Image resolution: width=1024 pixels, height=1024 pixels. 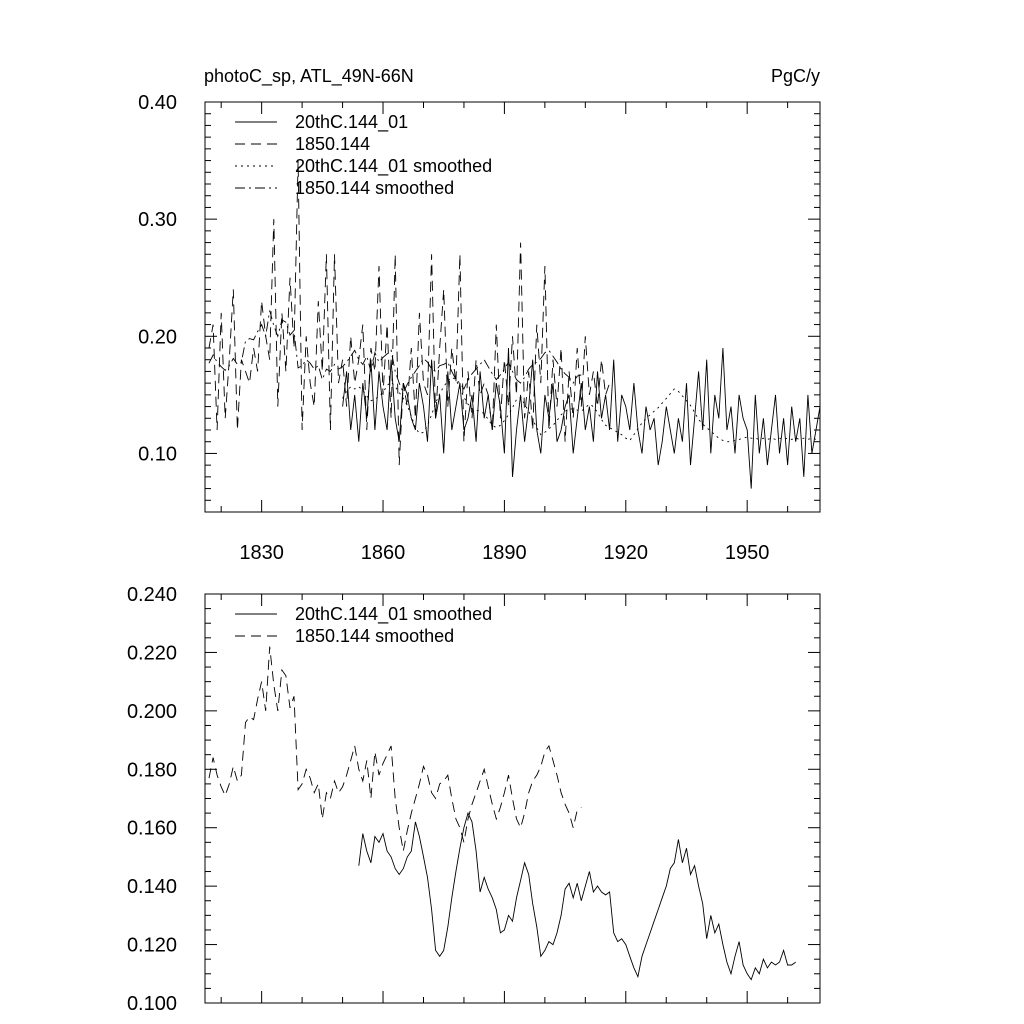 What do you see at coordinates (626, 553) in the screenshot?
I see `x-tick-label: 1920` at bounding box center [626, 553].